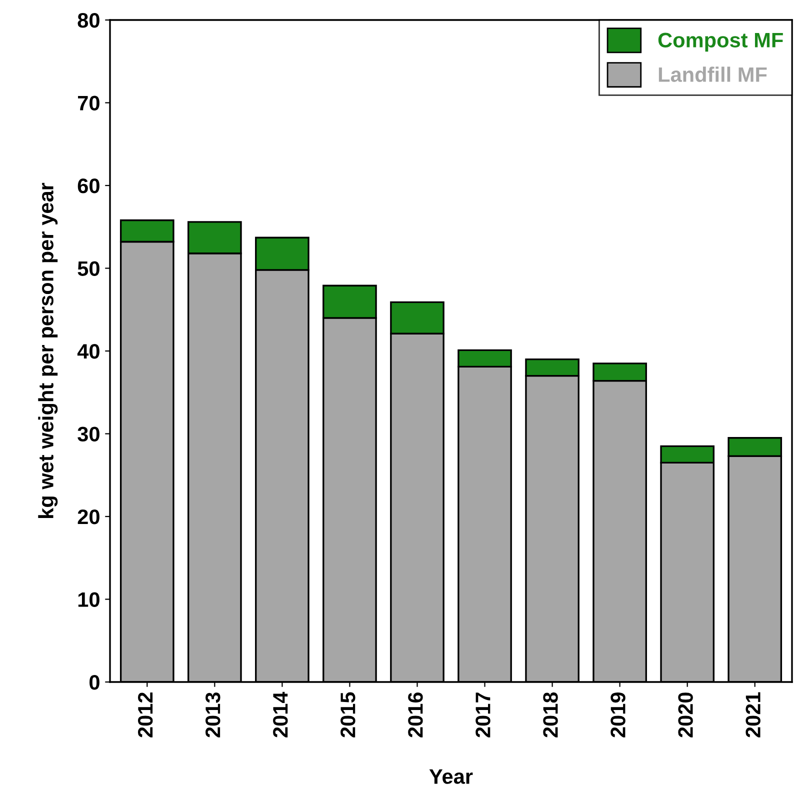  What do you see at coordinates (88, 351) in the screenshot?
I see `y-tick-label: 40` at bounding box center [88, 351].